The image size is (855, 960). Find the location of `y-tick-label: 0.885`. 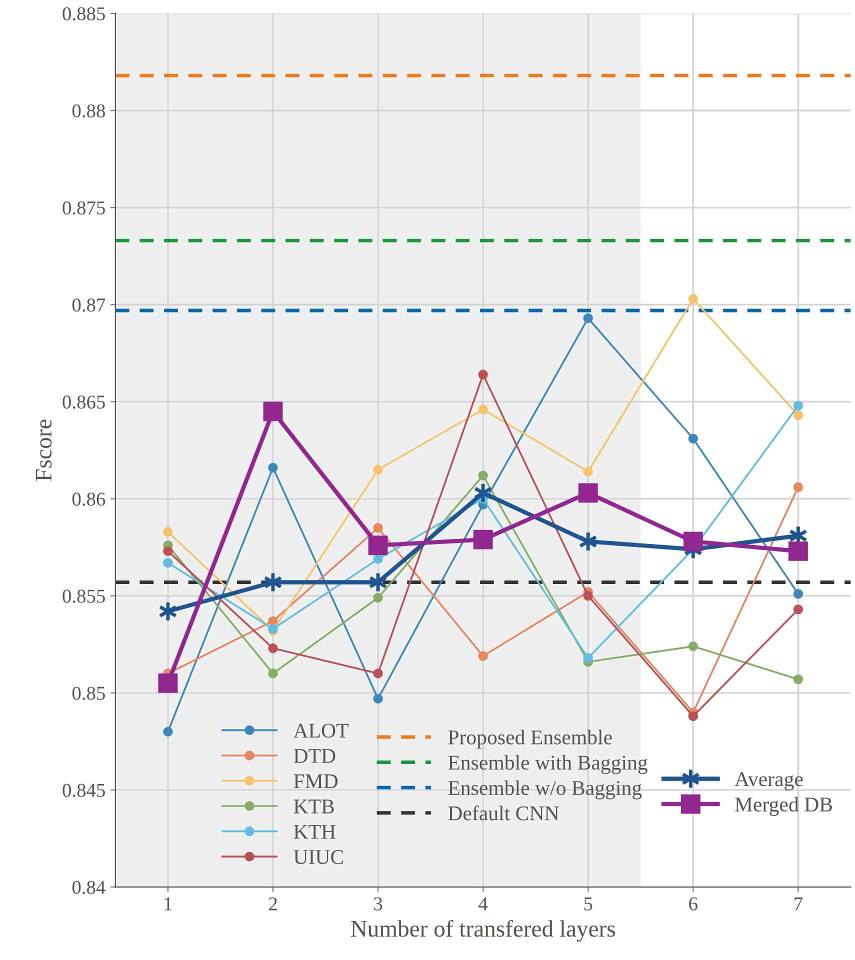

y-tick-label: 0.885 is located at coordinates (83, 13).